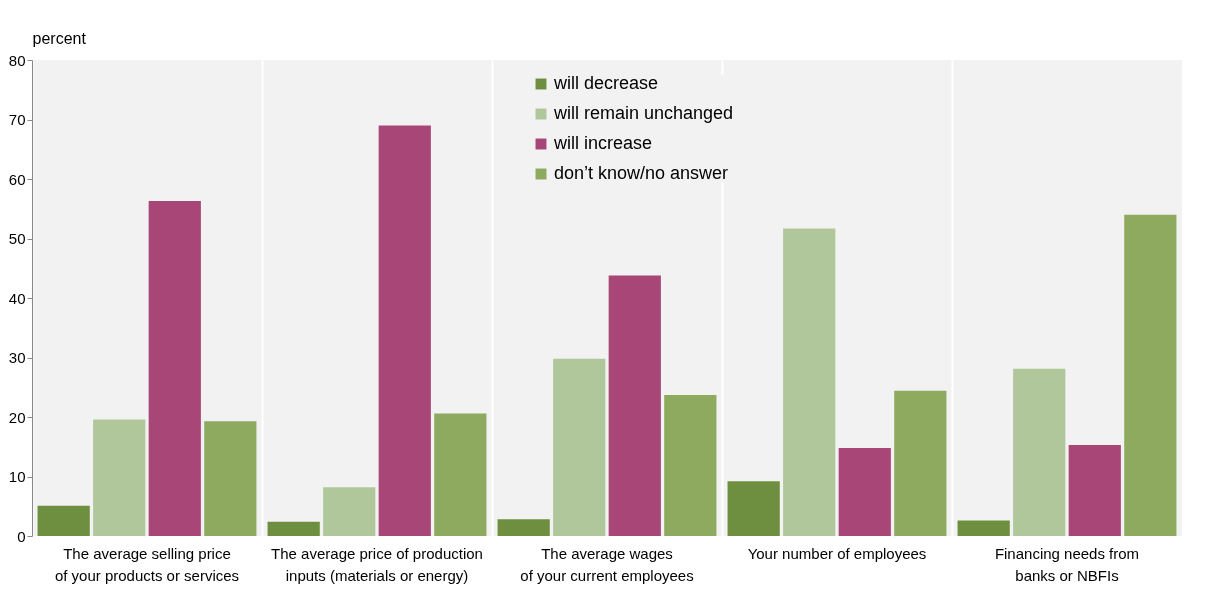 The image size is (1212, 601). What do you see at coordinates (21, 536) in the screenshot?
I see `y-tick-label: 0` at bounding box center [21, 536].